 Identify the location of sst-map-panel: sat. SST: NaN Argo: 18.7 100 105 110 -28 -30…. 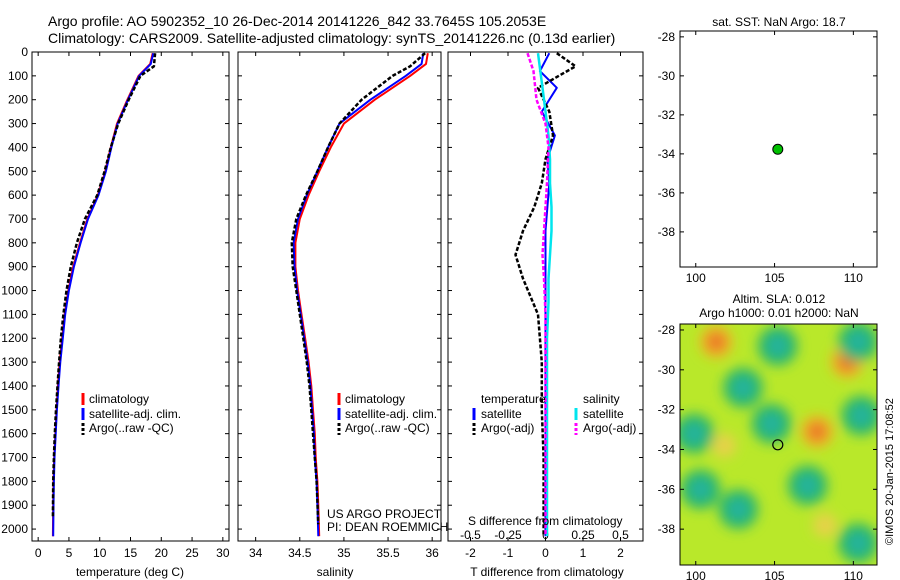
(768, 150).